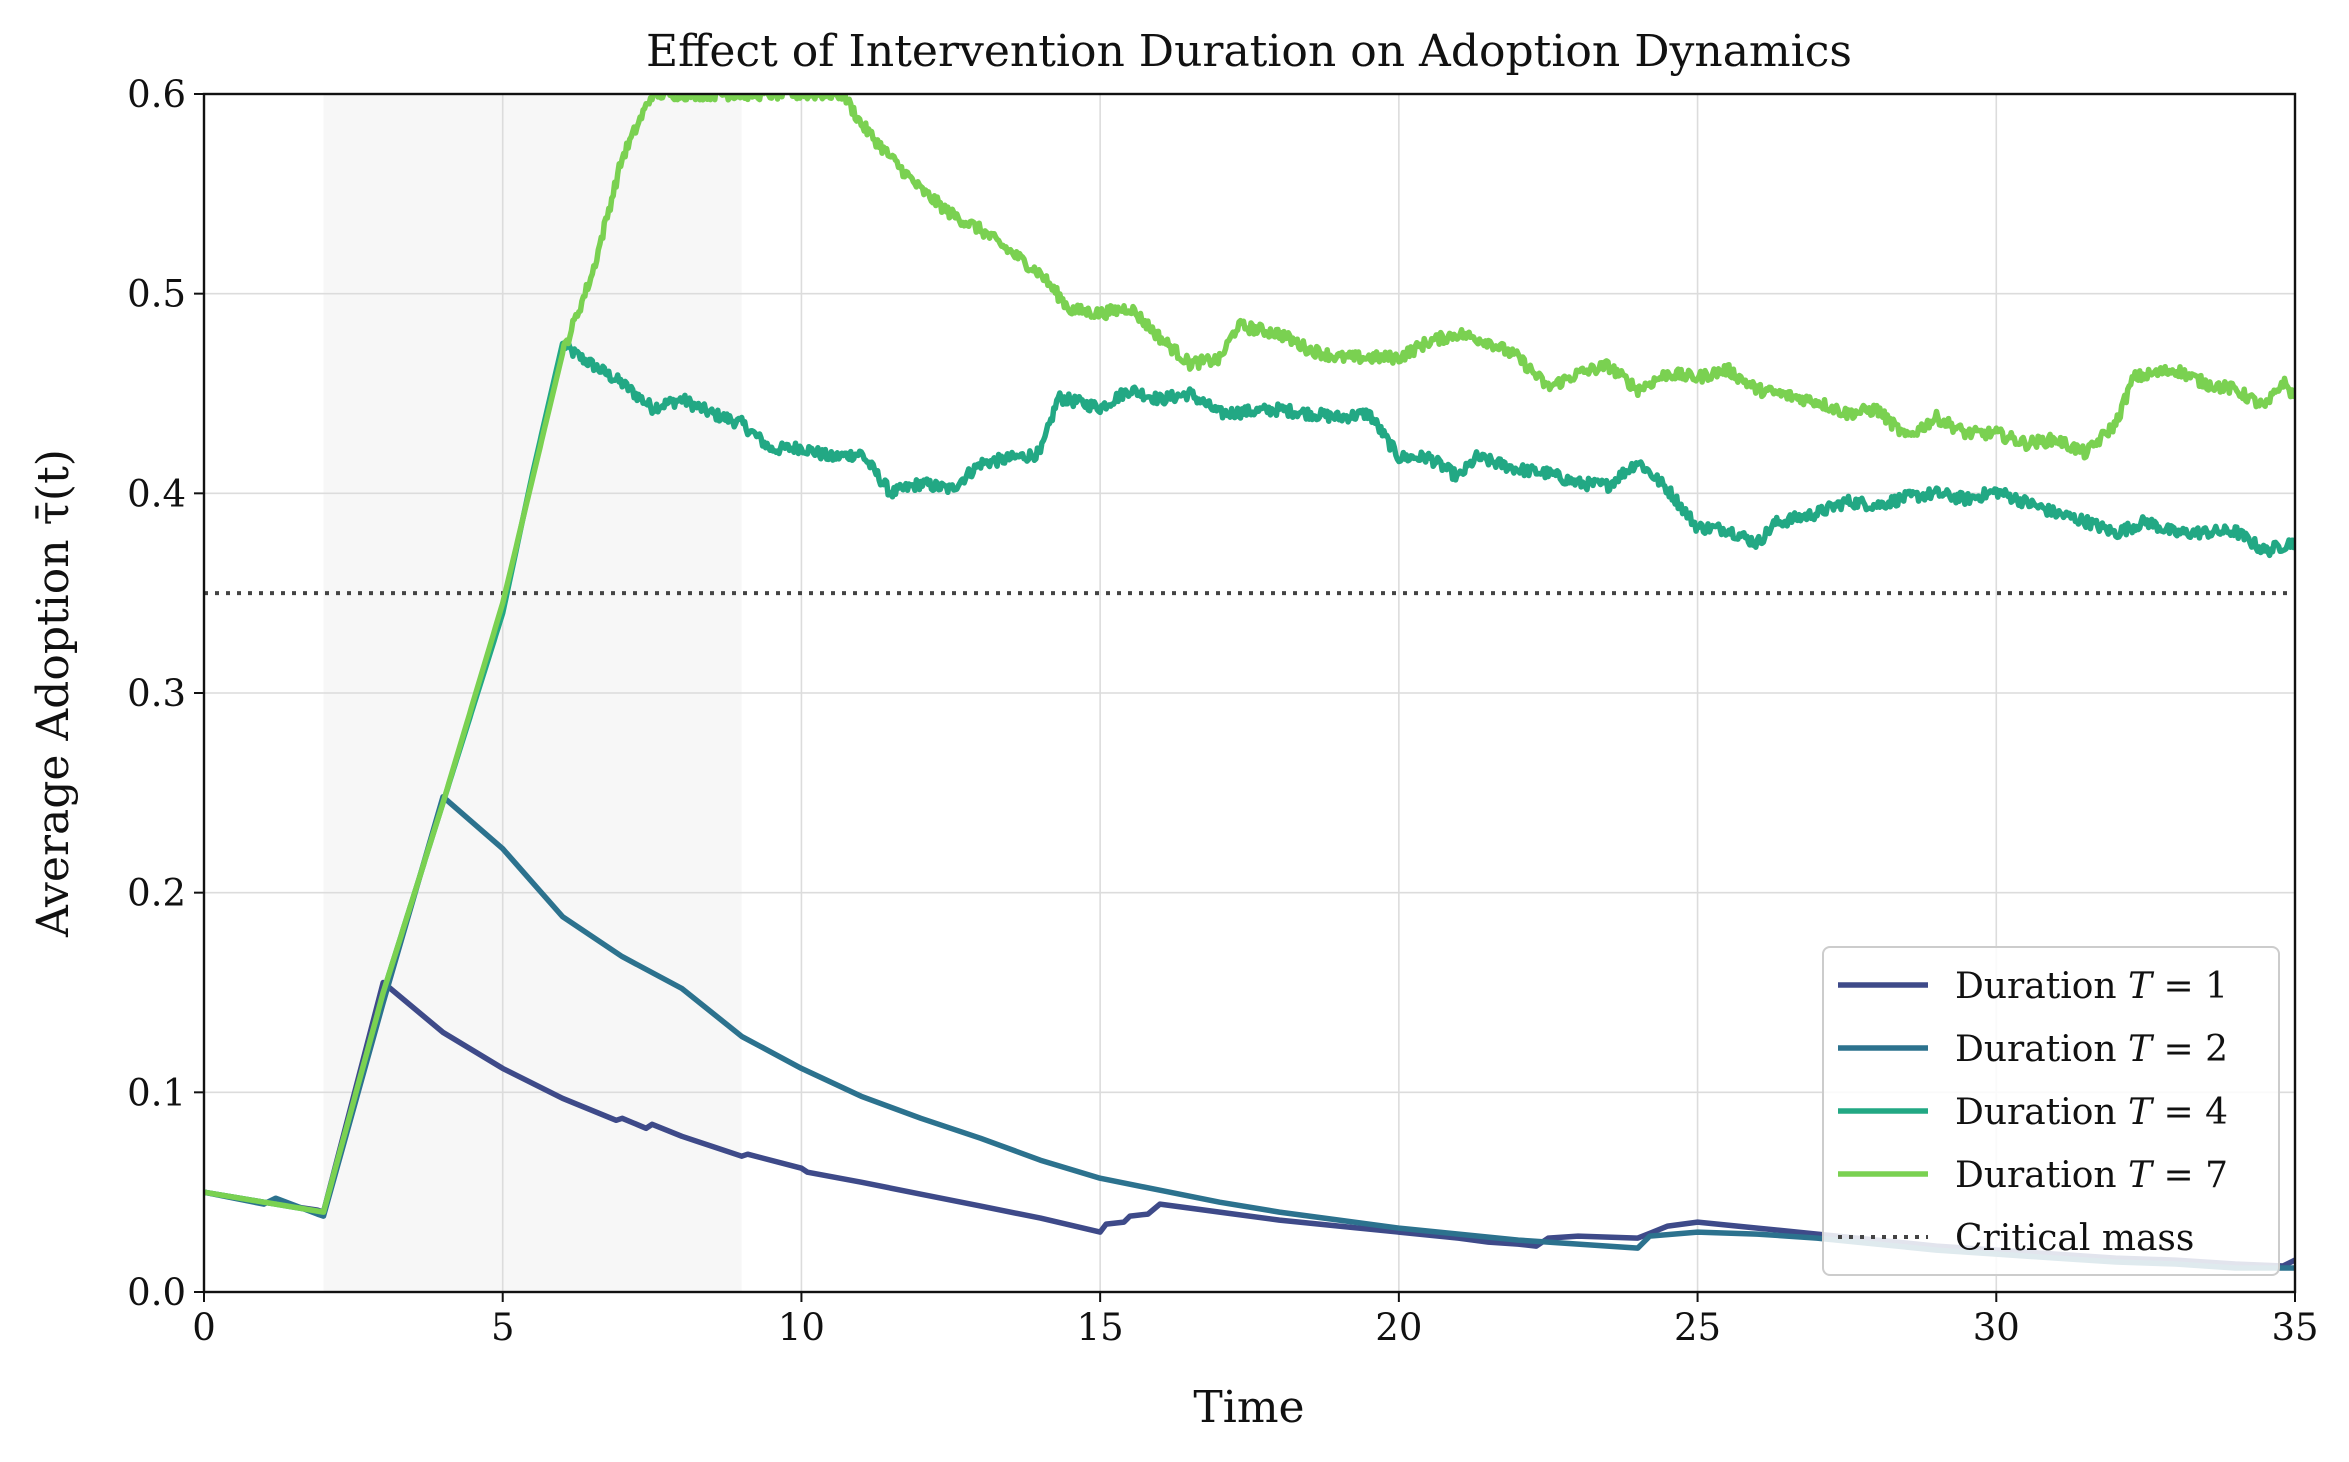 The image size is (2349, 1462). Describe the element at coordinates (204, 1327) in the screenshot. I see `x-tick-label: 0` at that location.